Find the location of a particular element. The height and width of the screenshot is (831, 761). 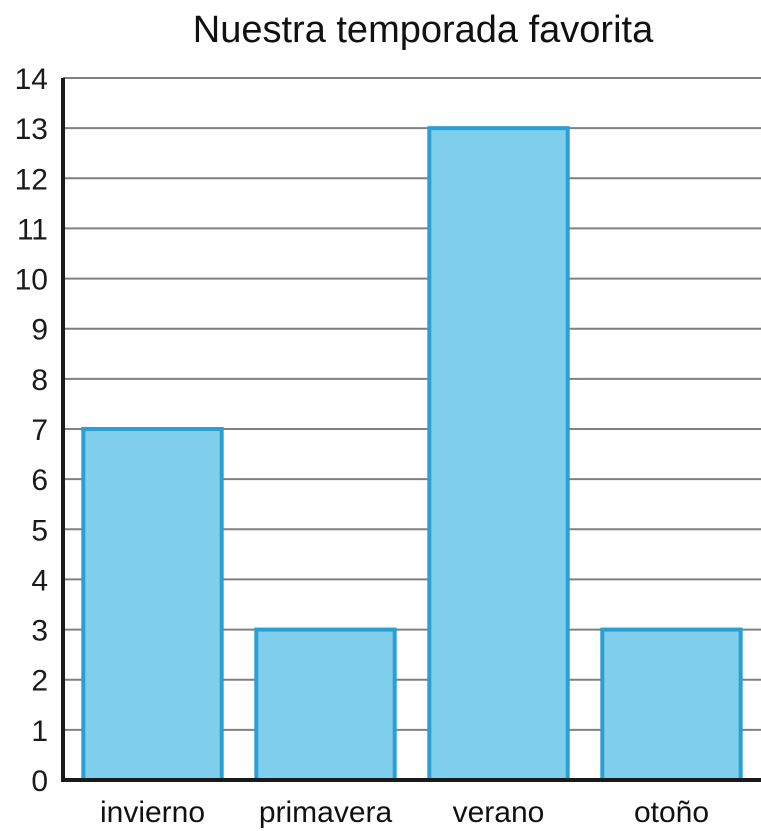

y-tick-label: 3 is located at coordinates (39, 631).